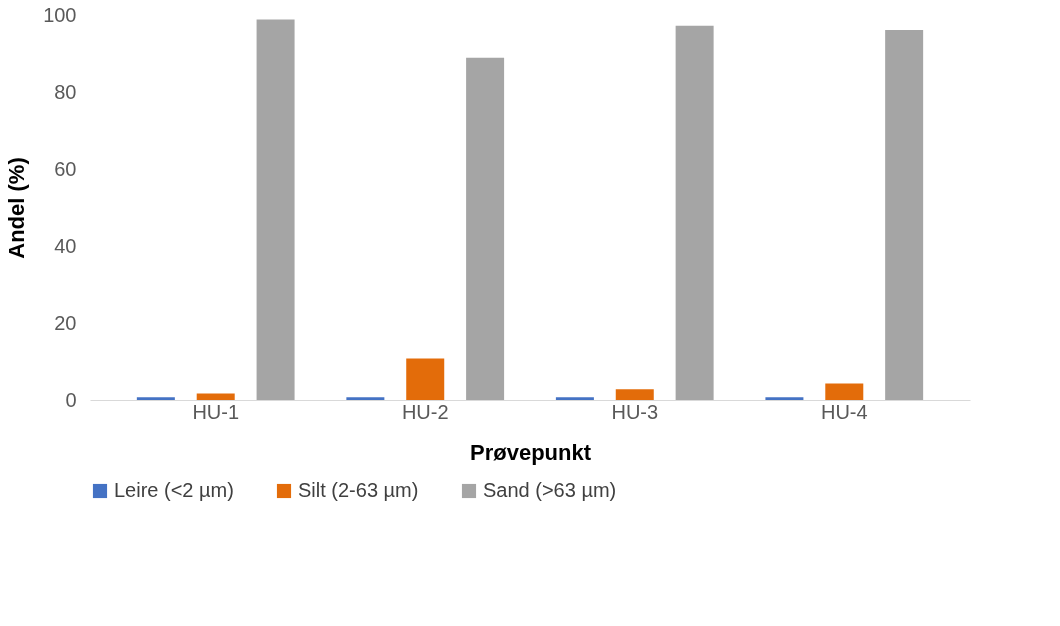 This screenshot has width=1060, height=626. Describe the element at coordinates (60, 14) in the screenshot. I see `y-tick-label: 100` at that location.